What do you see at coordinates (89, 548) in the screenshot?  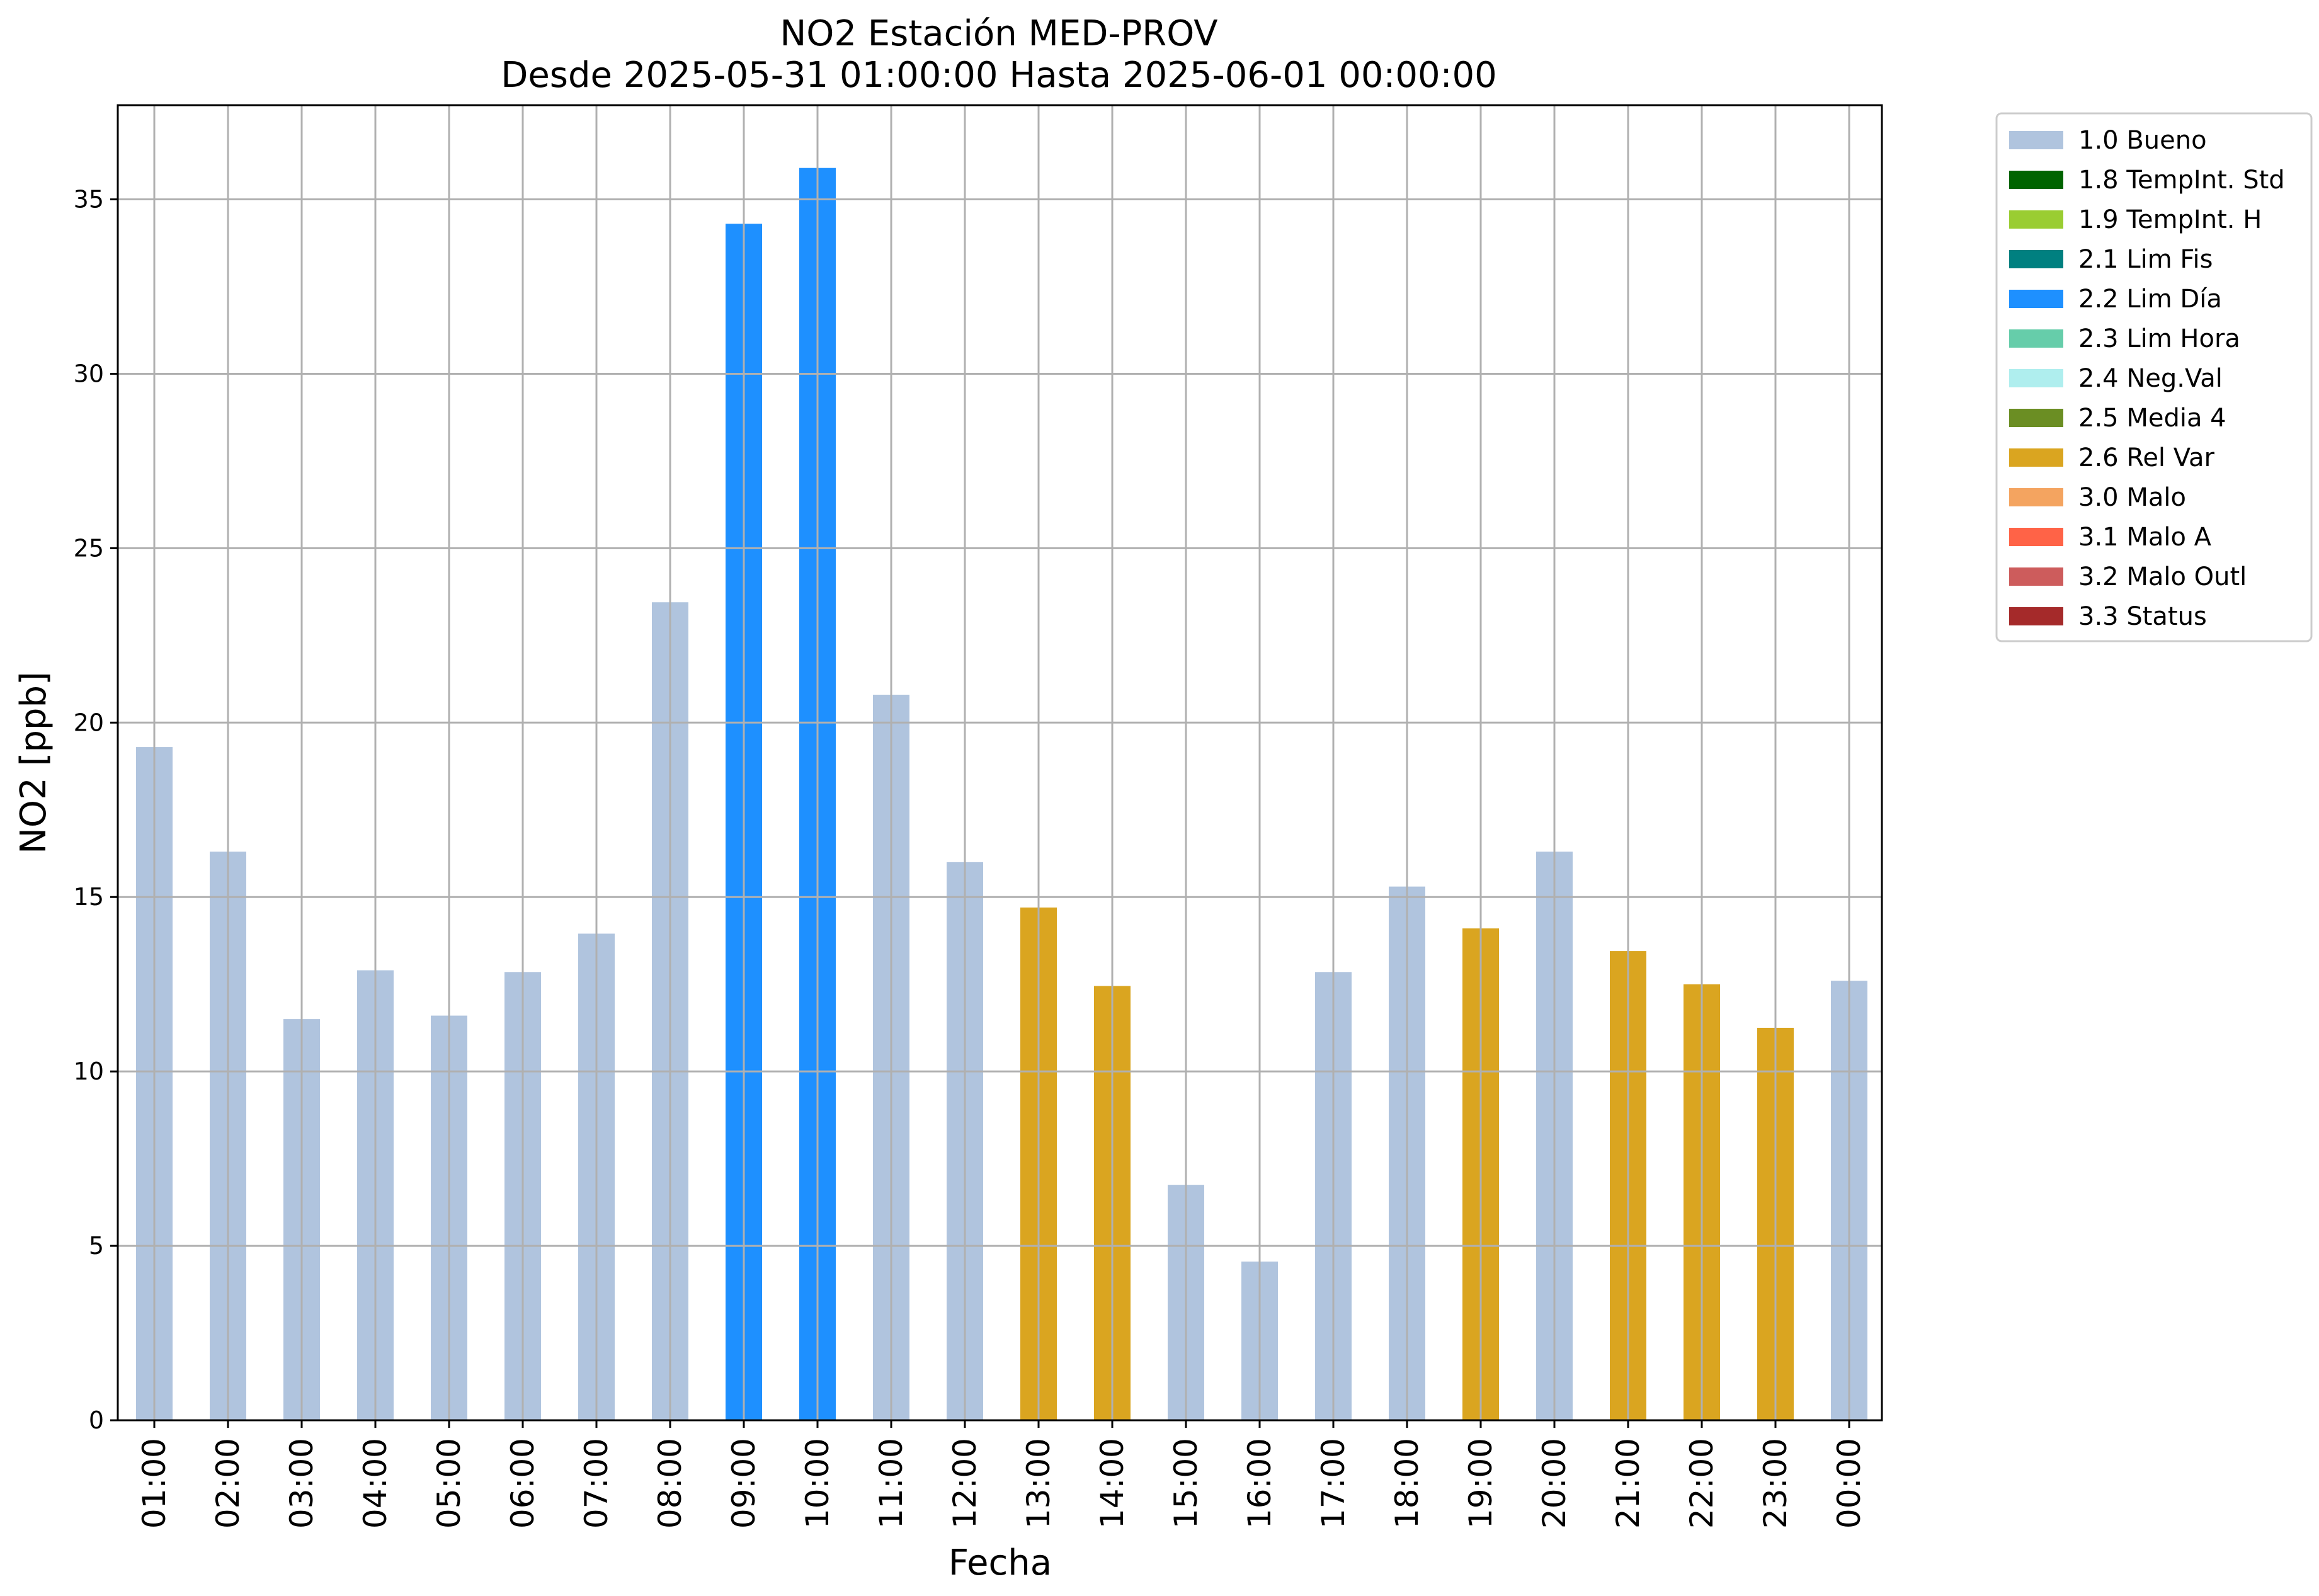 I see `y-tick-label: 25` at bounding box center [89, 548].